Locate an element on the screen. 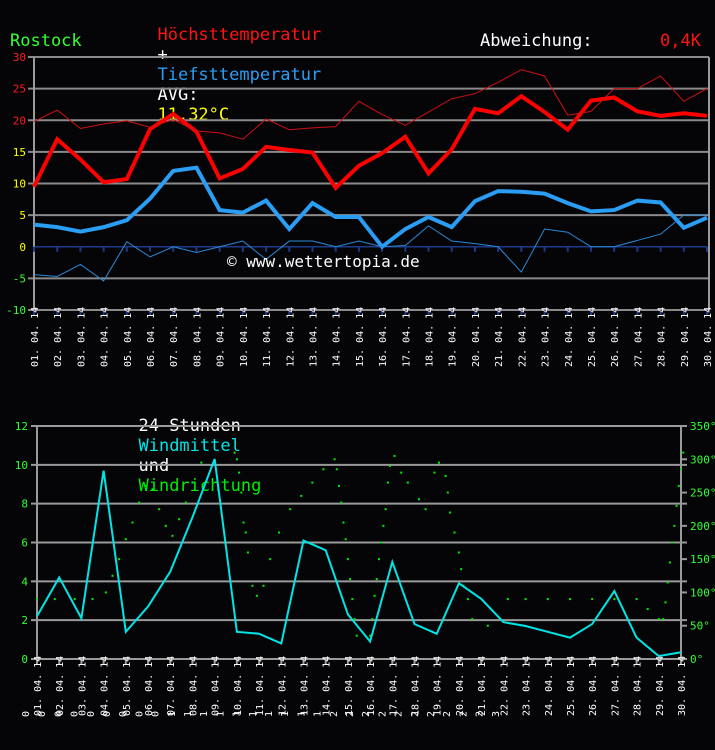  x-tick-label: 21. 04. 14 is located at coordinates (499, 337).